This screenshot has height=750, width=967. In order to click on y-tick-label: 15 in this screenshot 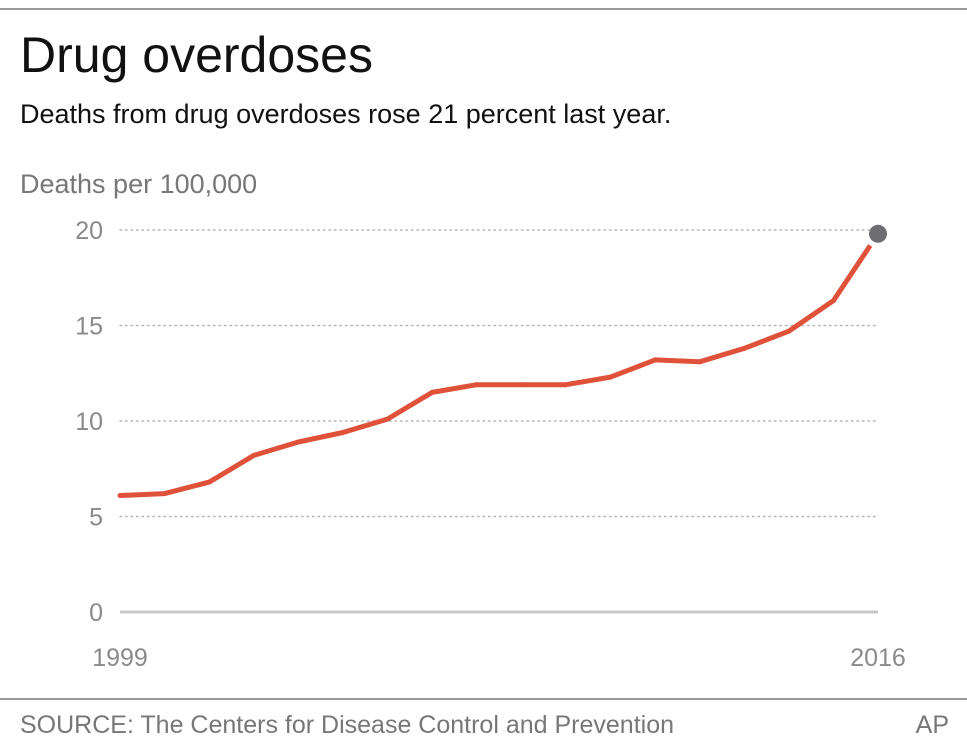, I will do `click(89, 327)`.